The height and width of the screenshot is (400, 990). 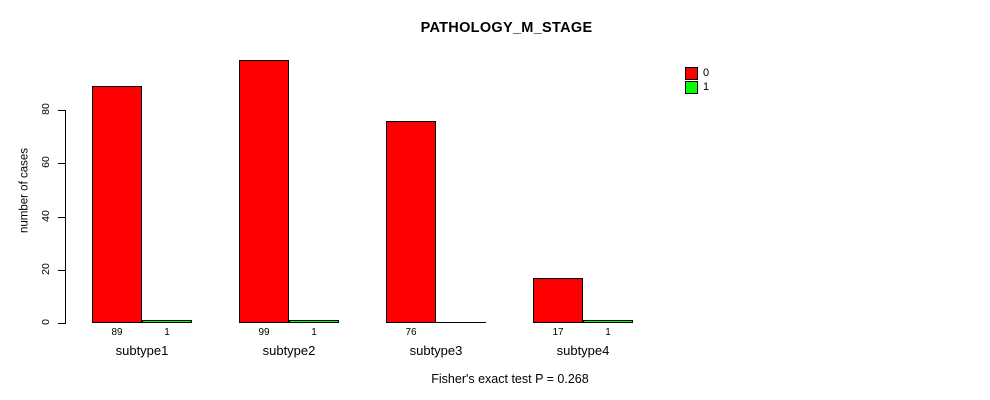 What do you see at coordinates (117, 204) in the screenshot?
I see `bar-subtype1-series0` at bounding box center [117, 204].